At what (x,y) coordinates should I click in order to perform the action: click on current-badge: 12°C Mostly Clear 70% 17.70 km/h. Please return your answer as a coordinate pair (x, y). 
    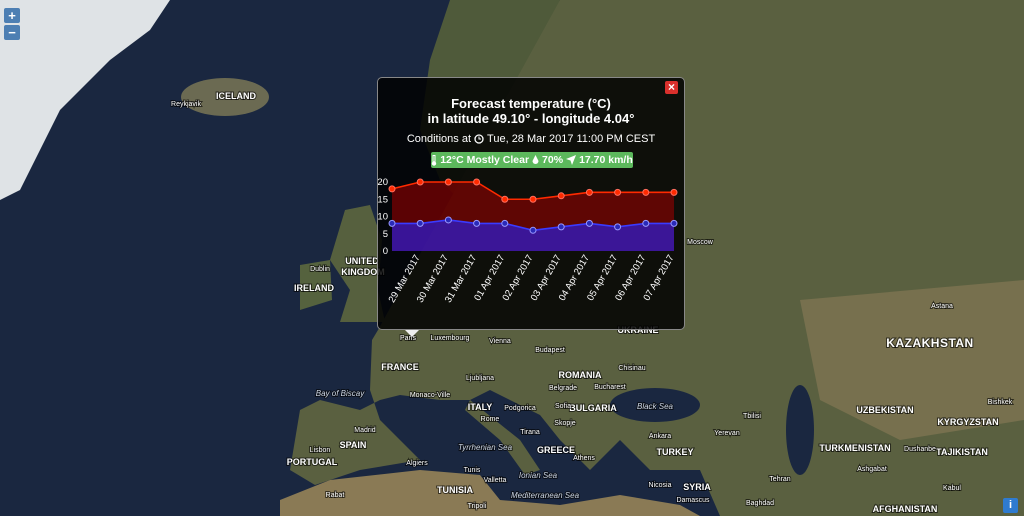
    Looking at the image, I should click on (532, 160).